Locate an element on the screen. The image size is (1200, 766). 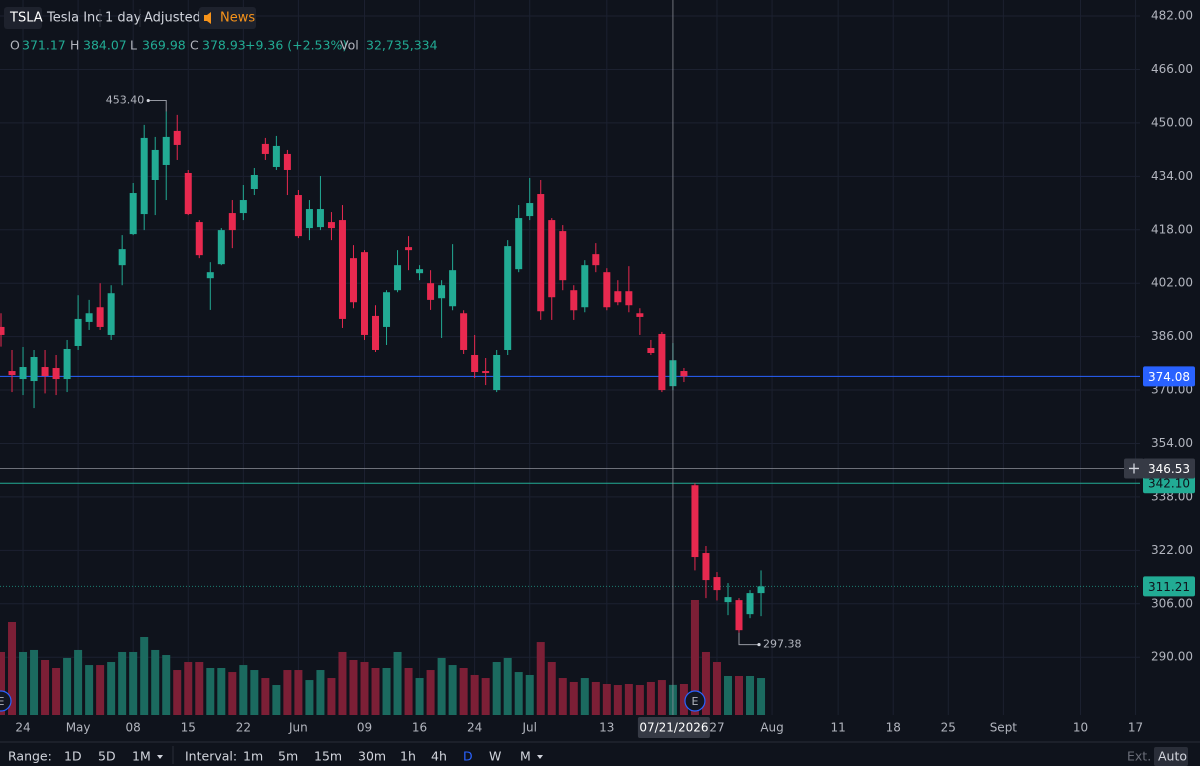
x-tick-label: 18 is located at coordinates (893, 728).